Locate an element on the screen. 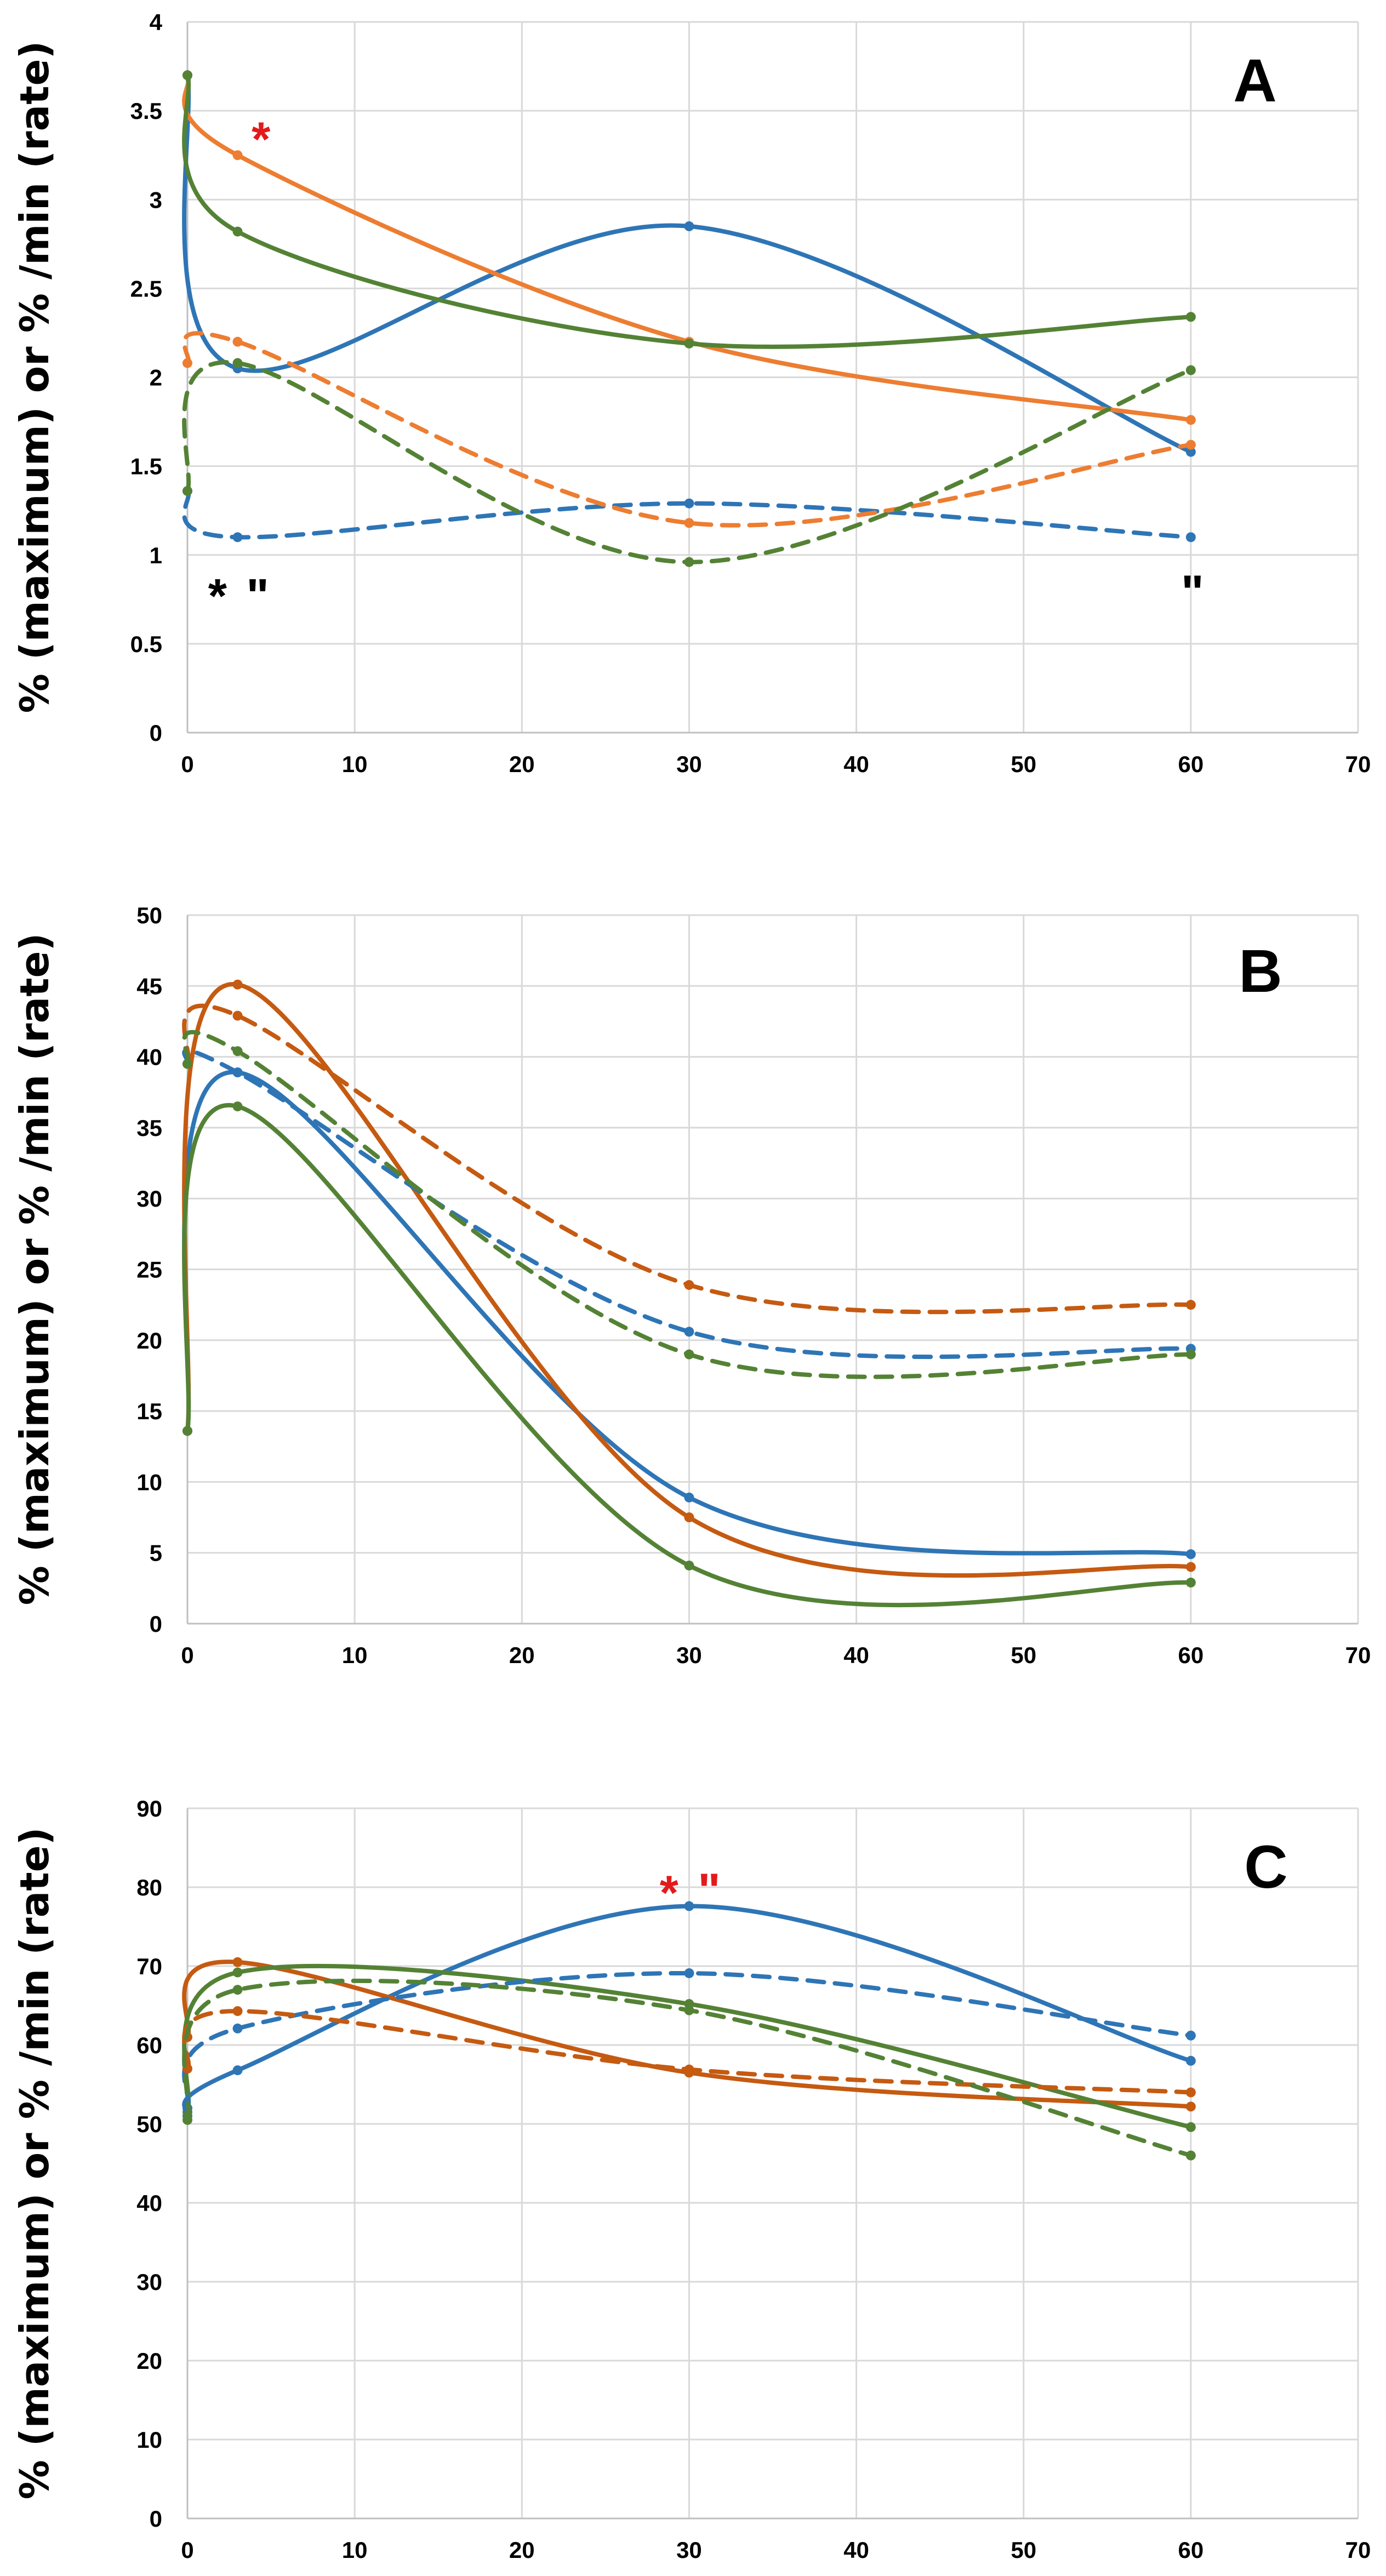 Image resolution: width=1386 pixels, height=2576 pixels. y-tick-label: 3.5 is located at coordinates (146, 111).